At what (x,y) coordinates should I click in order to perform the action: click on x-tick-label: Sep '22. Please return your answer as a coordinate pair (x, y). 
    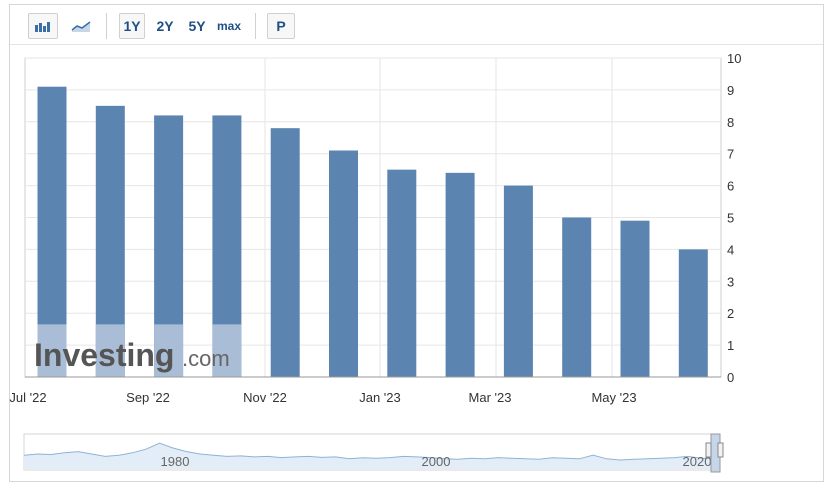
    Looking at the image, I should click on (148, 397).